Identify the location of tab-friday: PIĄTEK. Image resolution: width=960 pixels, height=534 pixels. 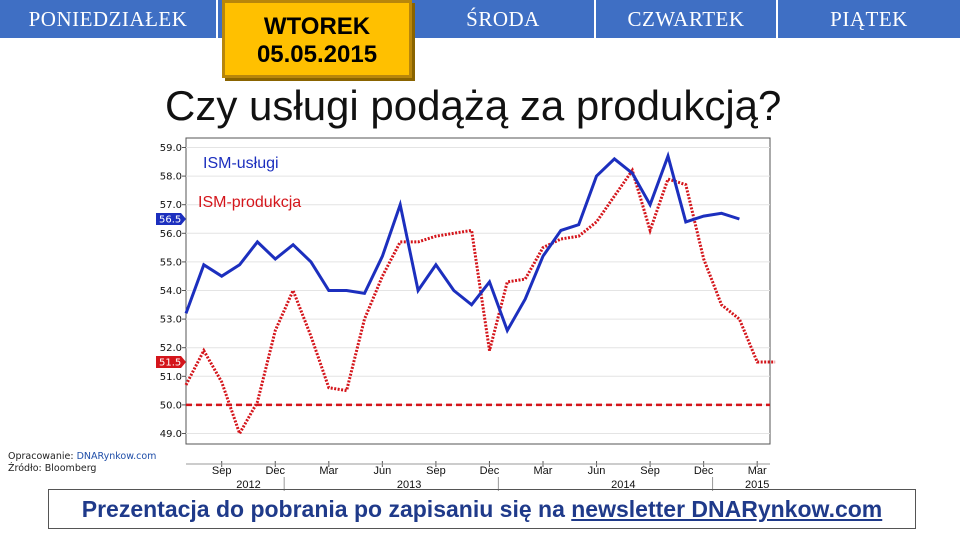
(869, 19).